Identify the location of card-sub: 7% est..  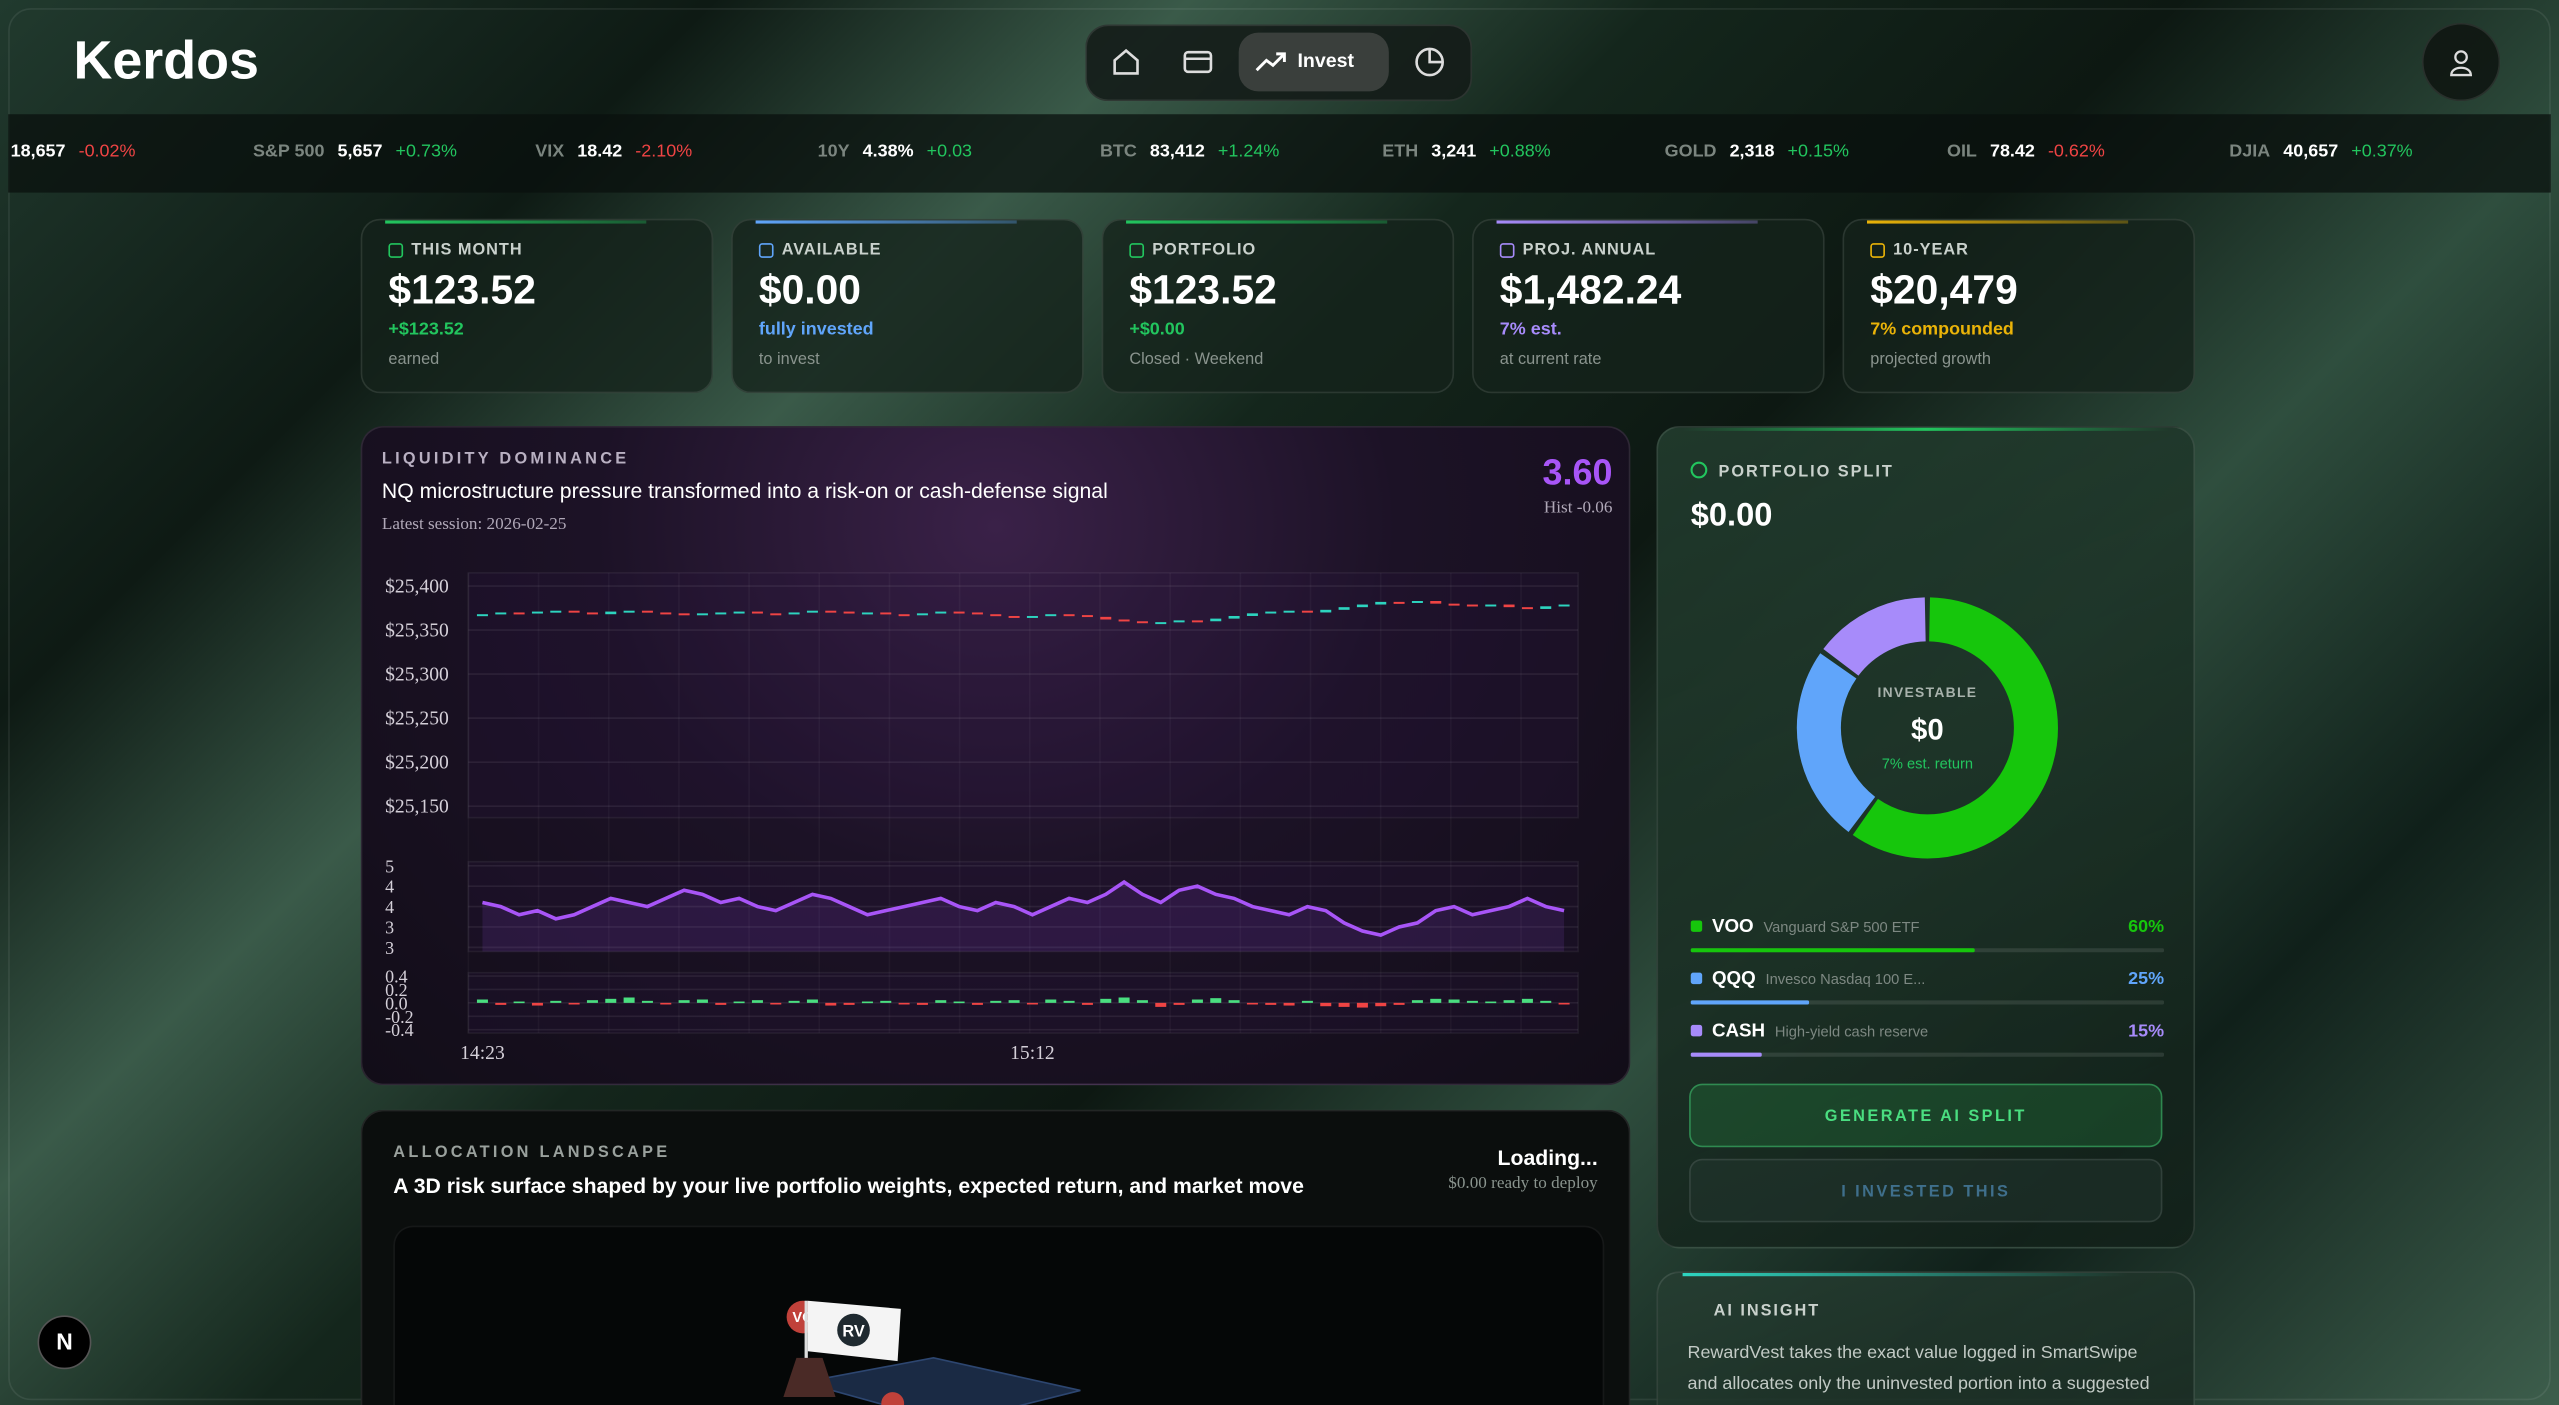
(1530, 329).